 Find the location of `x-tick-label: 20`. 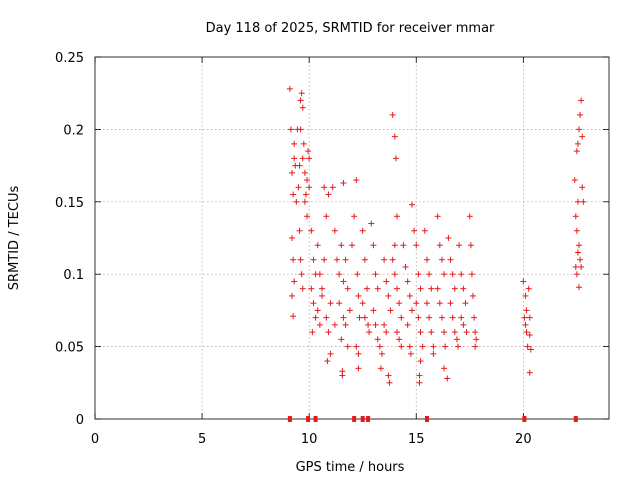

x-tick-label: 20 is located at coordinates (523, 439).